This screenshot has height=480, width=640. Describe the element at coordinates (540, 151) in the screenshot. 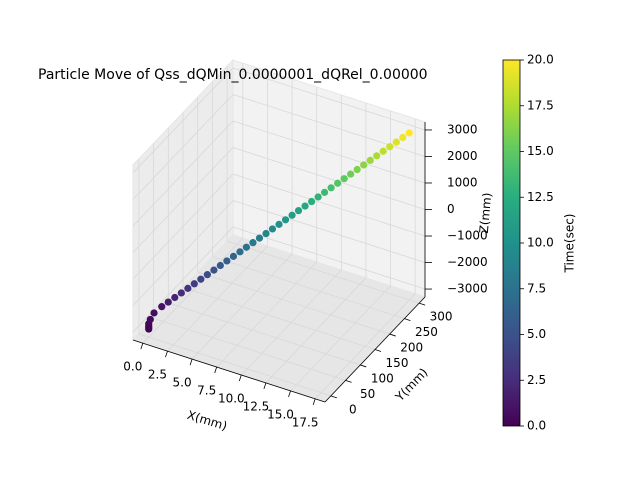

I see `colorbar-tick-label: 15.0` at that location.